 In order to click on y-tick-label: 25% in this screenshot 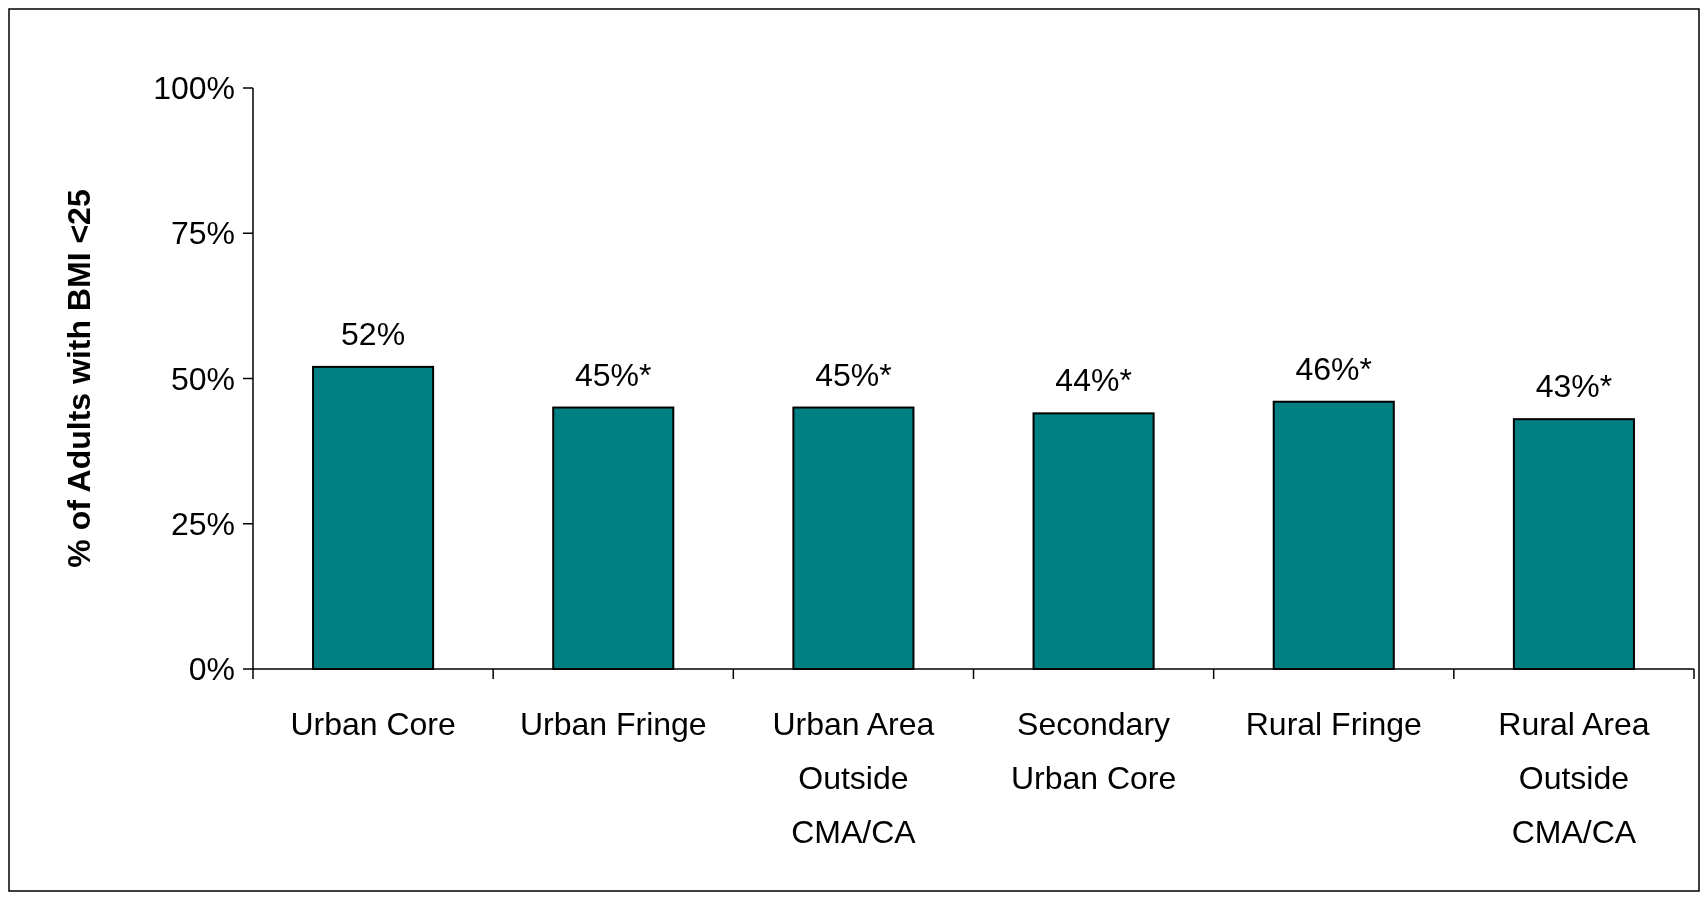, I will do `click(202, 523)`.